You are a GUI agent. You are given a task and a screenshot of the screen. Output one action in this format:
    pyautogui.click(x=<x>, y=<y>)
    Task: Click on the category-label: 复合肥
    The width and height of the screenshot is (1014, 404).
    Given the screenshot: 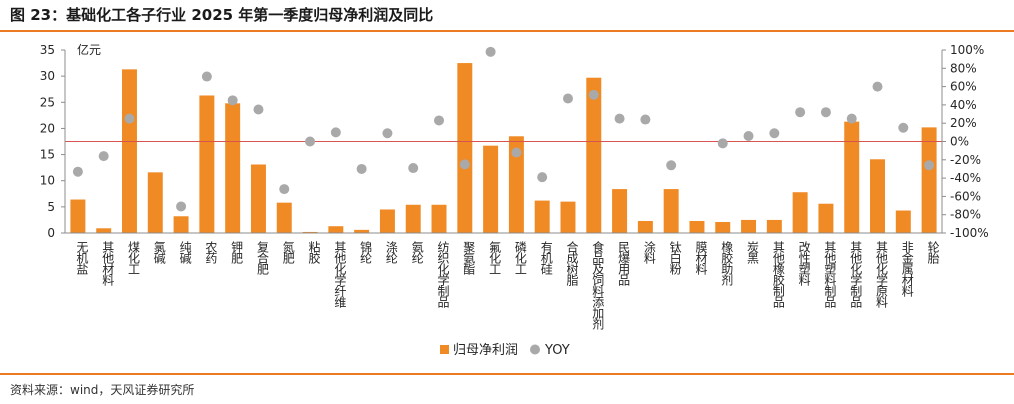 What is the action you would take?
    pyautogui.click(x=262, y=258)
    